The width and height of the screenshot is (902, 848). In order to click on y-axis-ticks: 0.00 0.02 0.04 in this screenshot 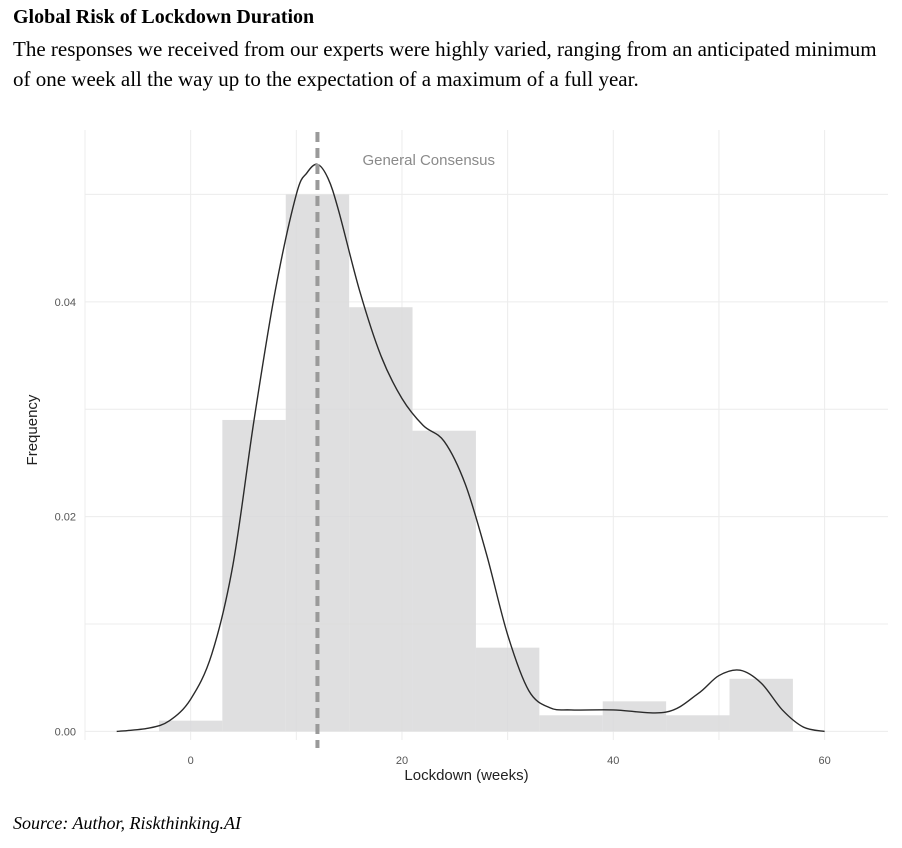, I will do `click(65, 518)`.